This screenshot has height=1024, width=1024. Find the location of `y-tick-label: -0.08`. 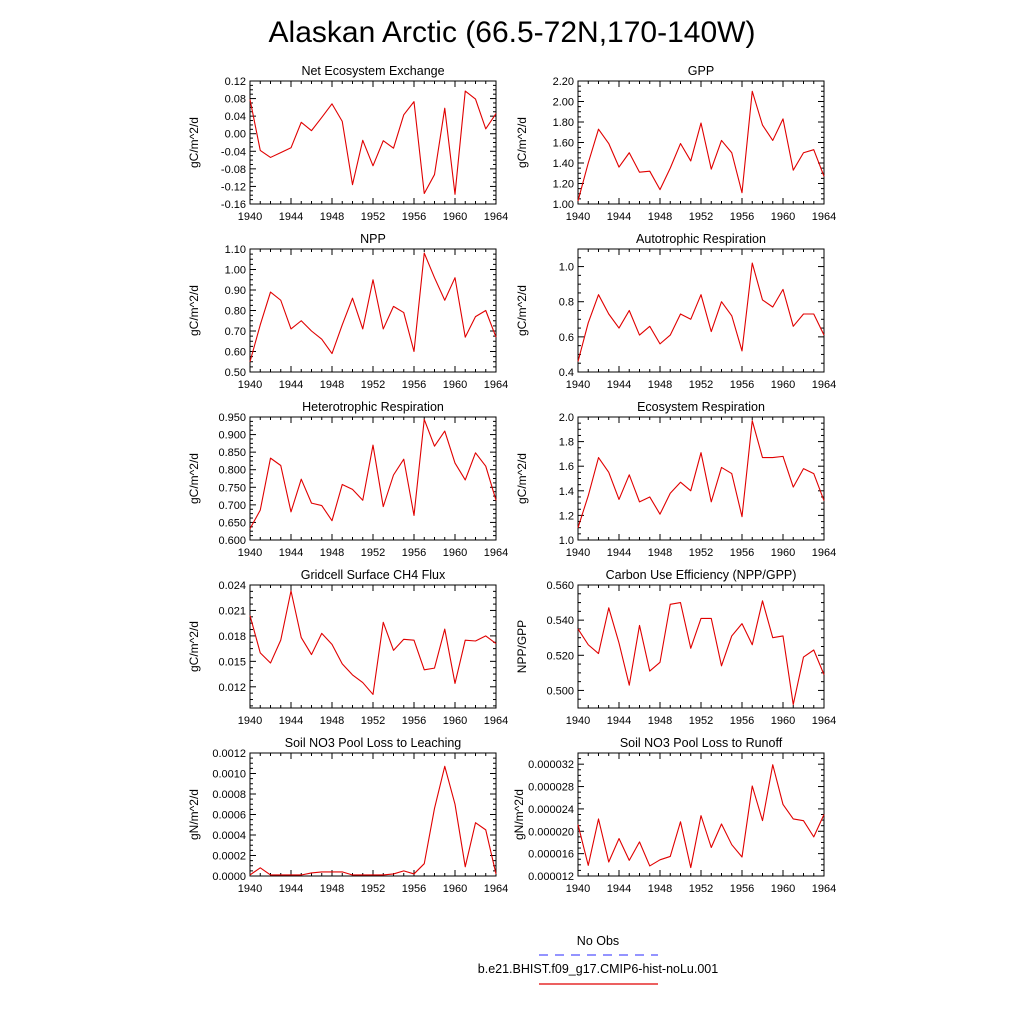

y-tick-label: -0.08 is located at coordinates (233, 170).